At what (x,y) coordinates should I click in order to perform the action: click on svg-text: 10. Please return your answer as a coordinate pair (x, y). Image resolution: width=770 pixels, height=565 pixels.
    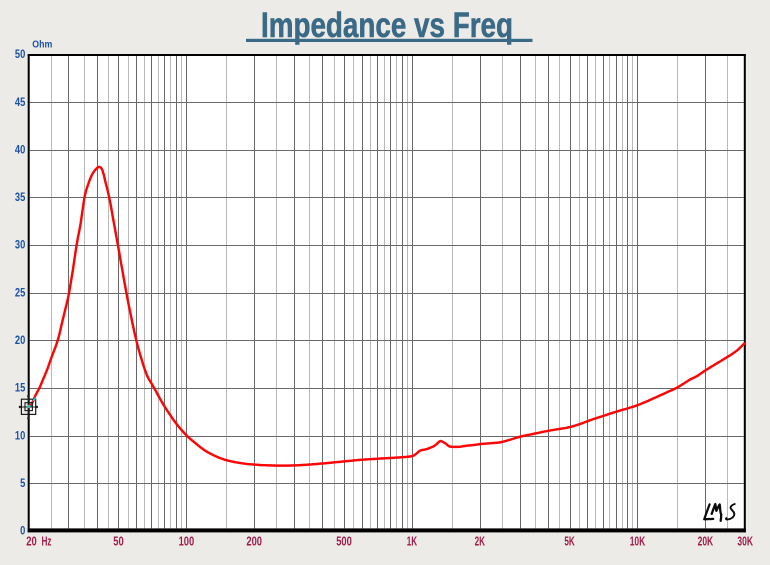
    Looking at the image, I should click on (20, 435).